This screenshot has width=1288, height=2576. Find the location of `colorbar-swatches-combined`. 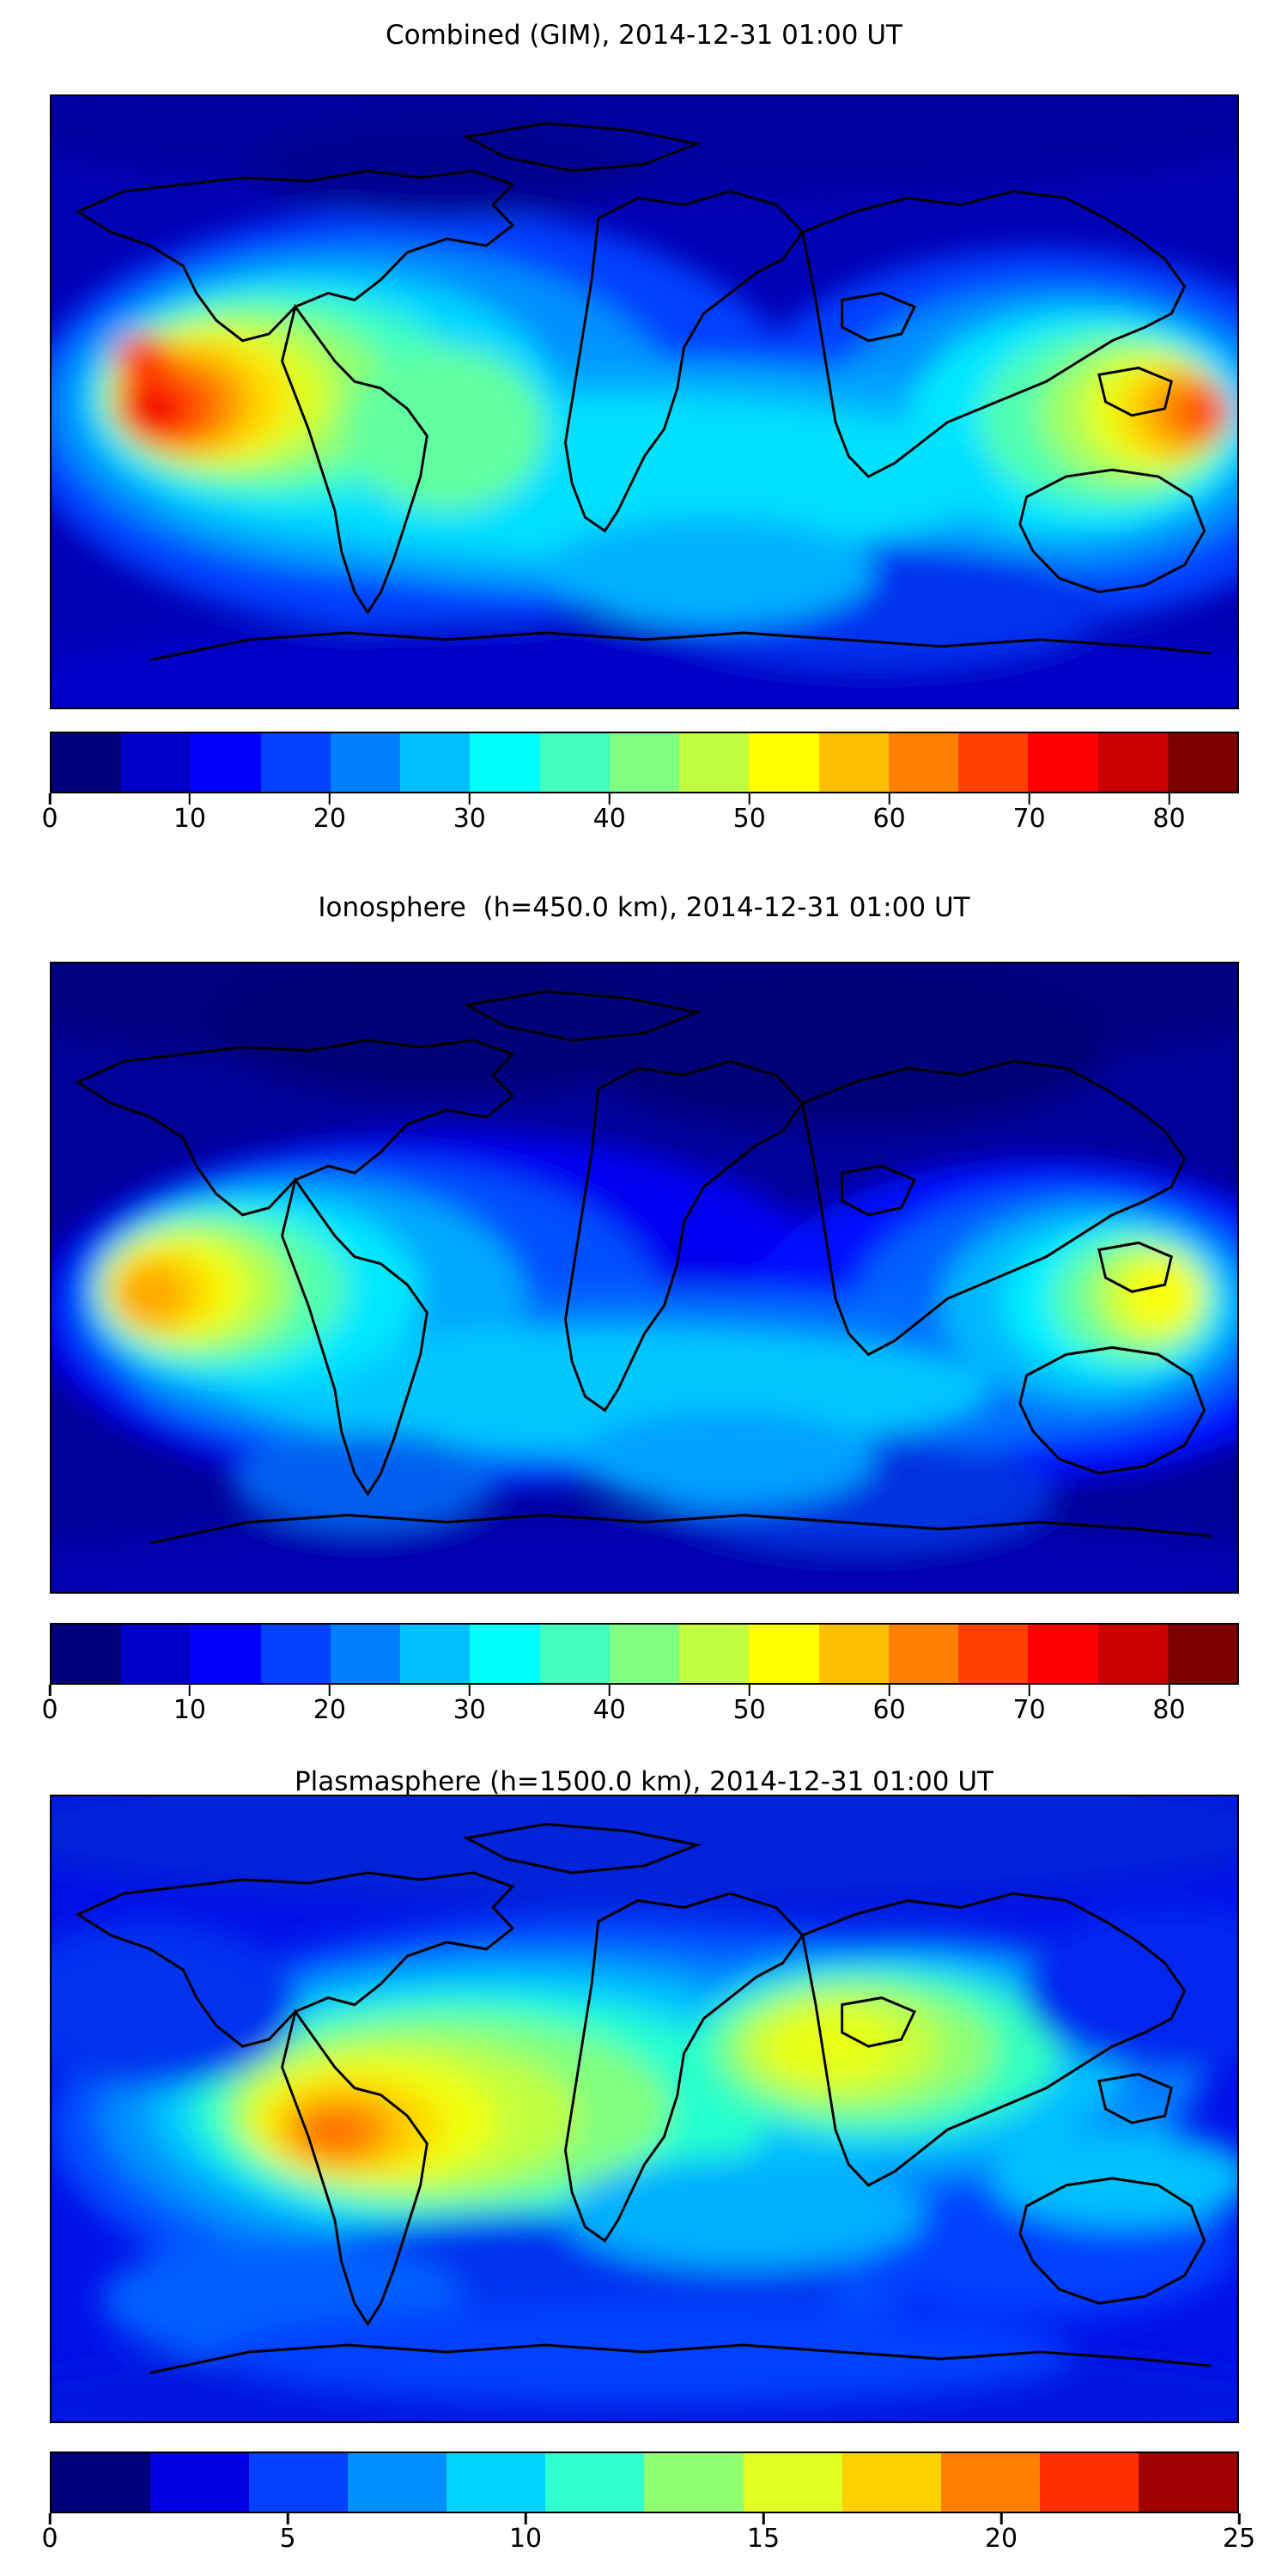

colorbar-swatches-combined is located at coordinates (644, 762).